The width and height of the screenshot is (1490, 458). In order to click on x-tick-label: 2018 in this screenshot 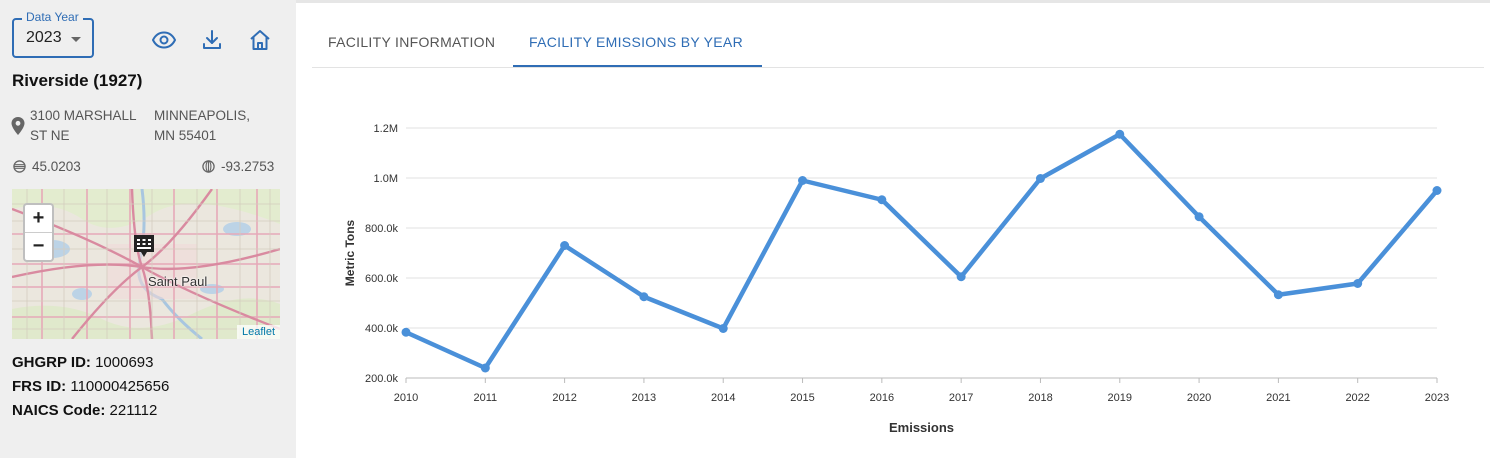, I will do `click(1040, 398)`.